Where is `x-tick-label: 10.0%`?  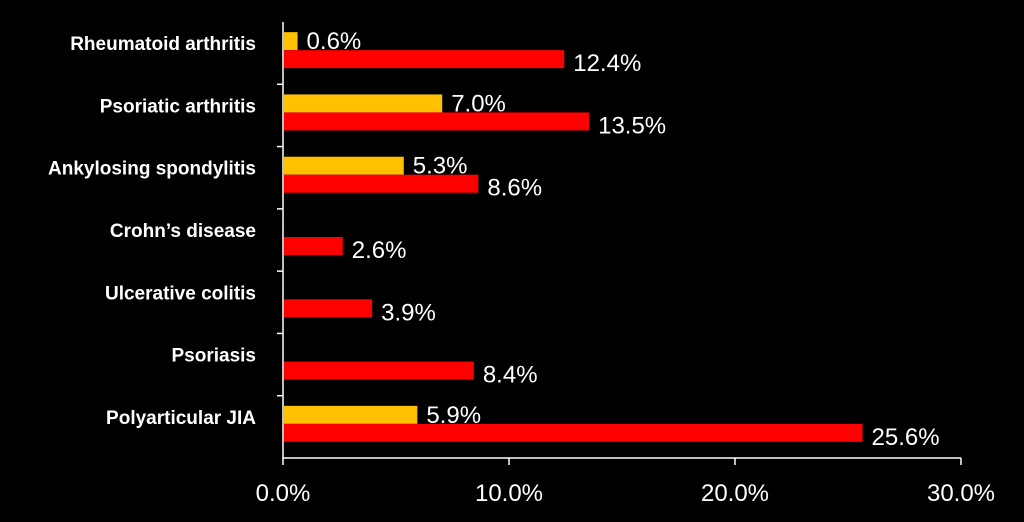 x-tick-label: 10.0% is located at coordinates (509, 493).